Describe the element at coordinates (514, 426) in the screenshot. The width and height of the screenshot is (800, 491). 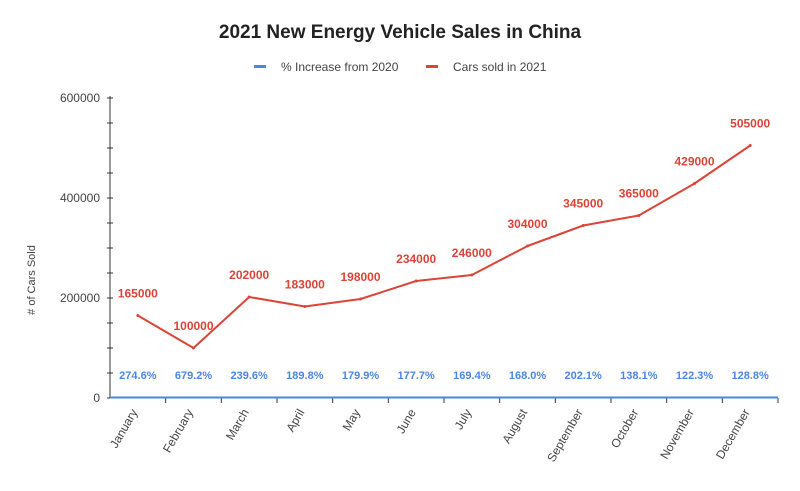
I see `x-tick-label: August` at that location.